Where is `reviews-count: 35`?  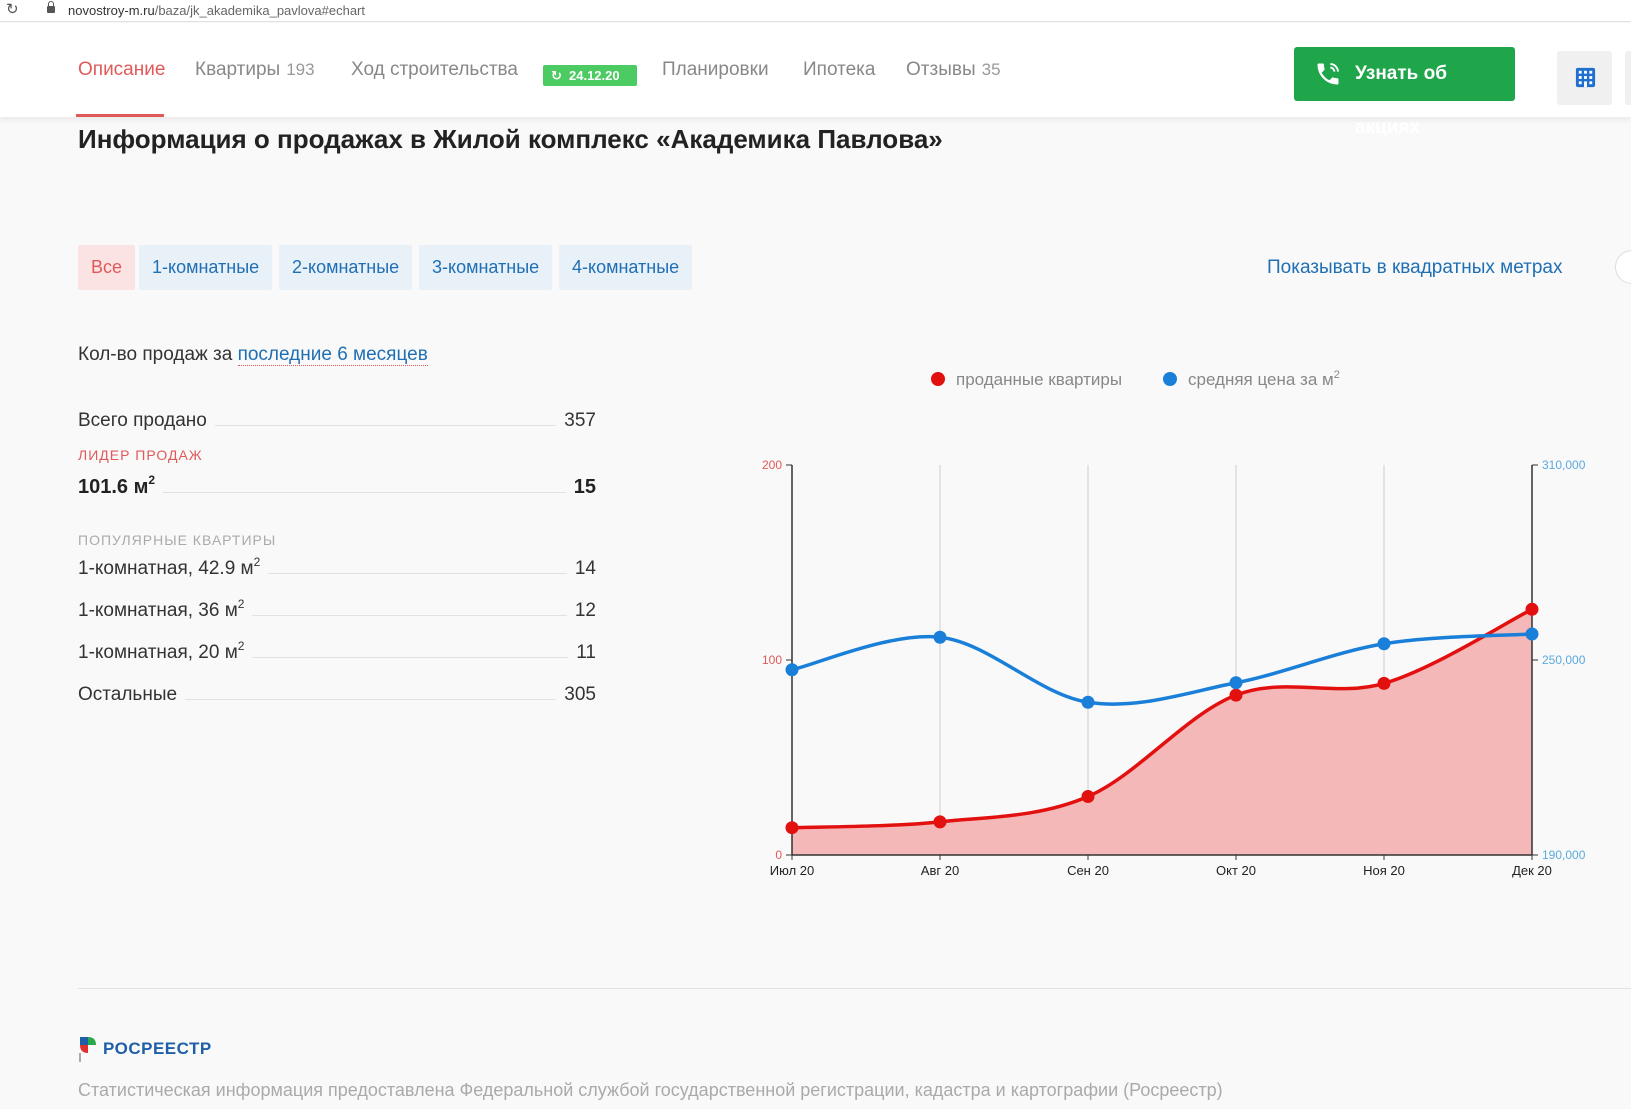
reviews-count: 35 is located at coordinates (991, 69).